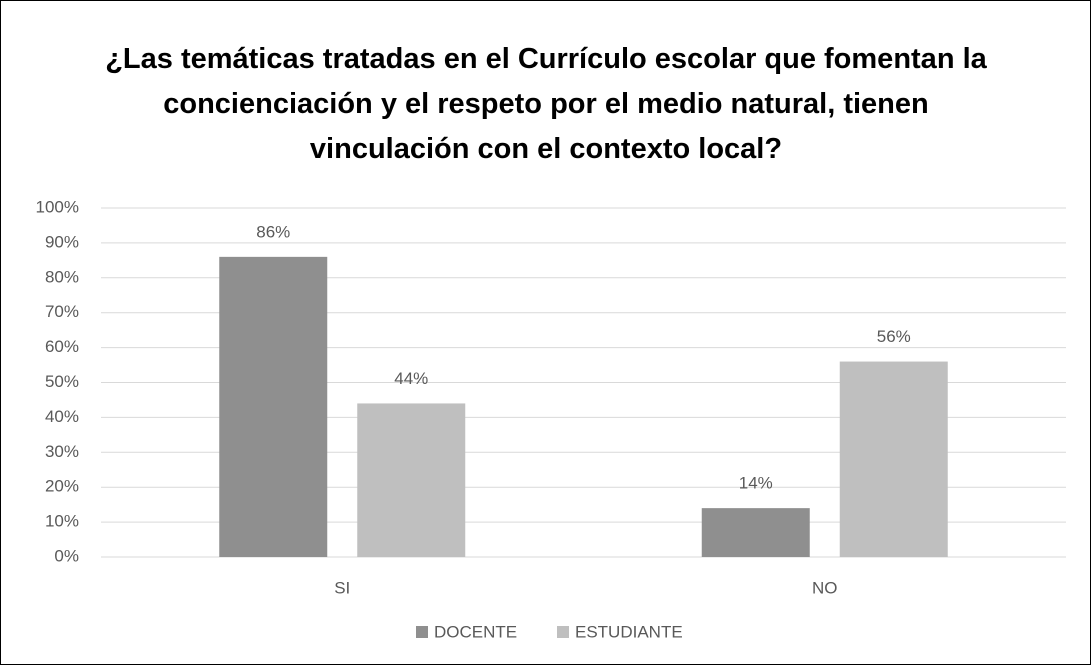 This screenshot has width=1091, height=665. I want to click on data-label: 56%, so click(894, 336).